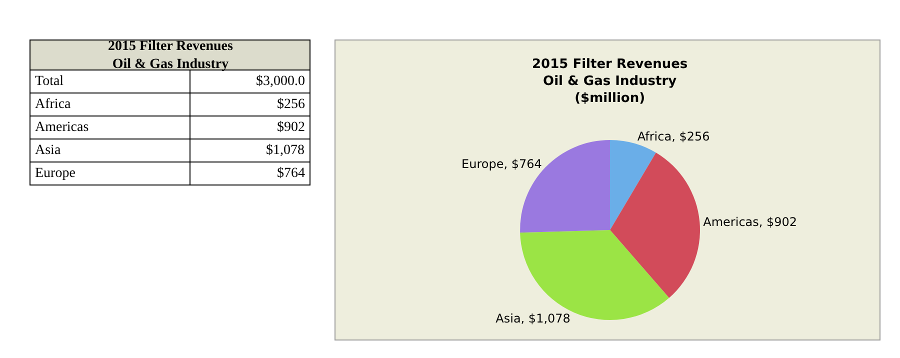 This screenshot has width=900, height=358. I want to click on text: $764, so click(291, 173).